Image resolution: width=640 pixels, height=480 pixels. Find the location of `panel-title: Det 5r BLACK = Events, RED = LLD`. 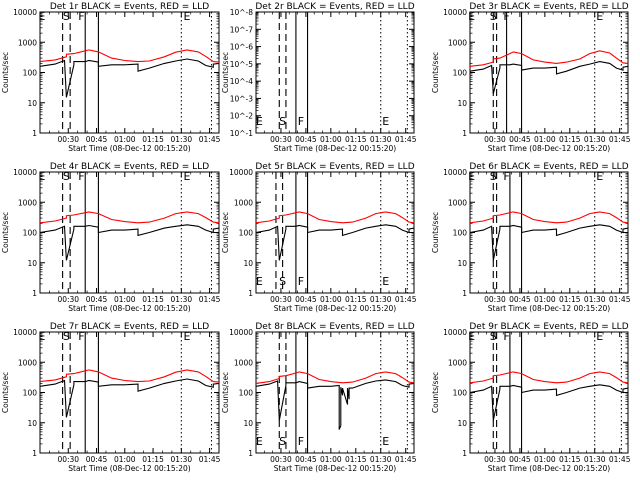

panel-title: Det 5r BLACK = Events, RED = LLD is located at coordinates (334, 167).